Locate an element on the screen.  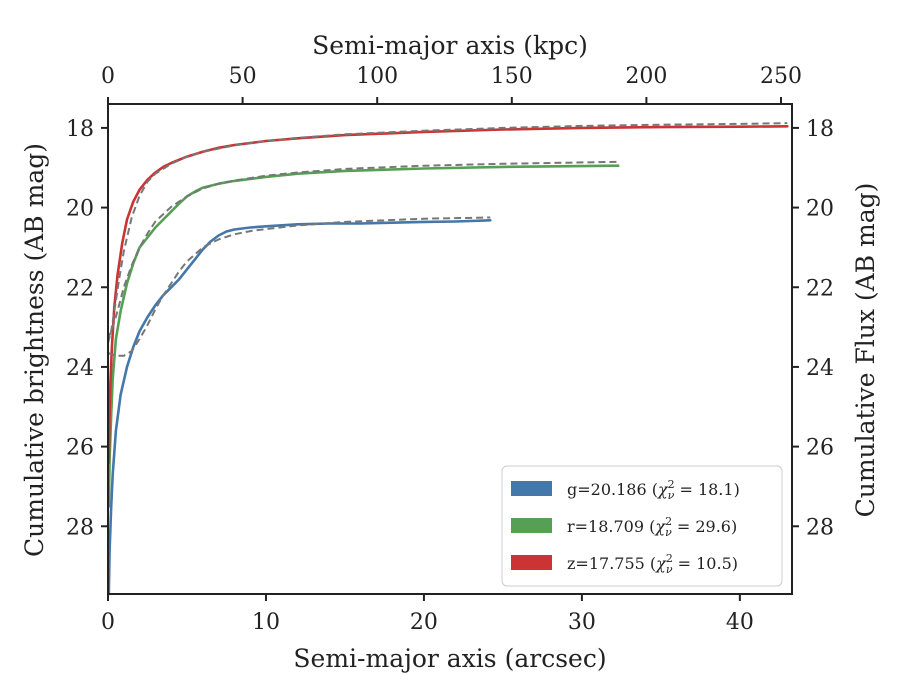
y-tick-label: 24 is located at coordinates (80, 368).